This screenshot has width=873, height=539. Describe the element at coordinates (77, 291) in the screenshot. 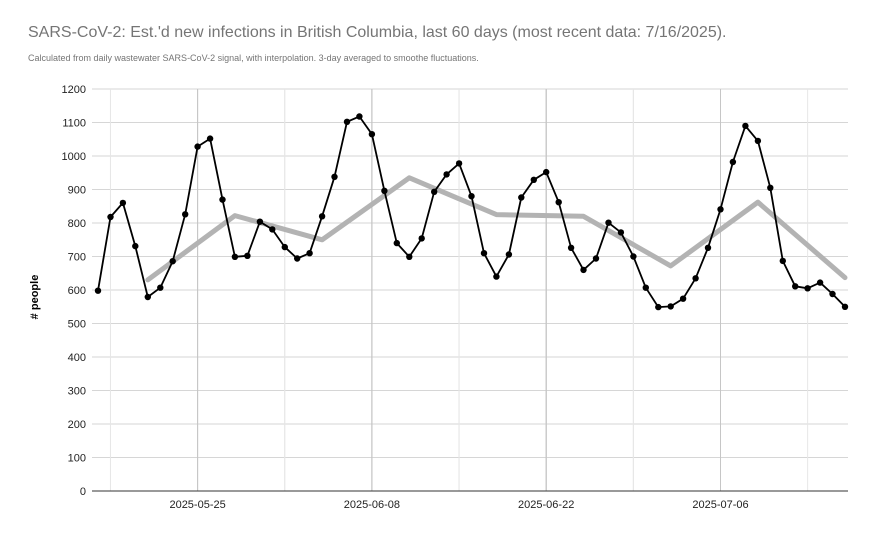

I see `y-tick-label: 600` at that location.